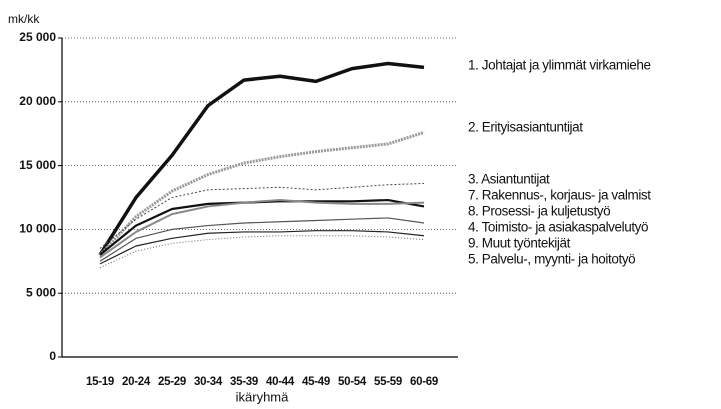 The width and height of the screenshot is (721, 409). I want to click on legend-label: 8. Prosessi- ja kuljetustyö, so click(539, 211).